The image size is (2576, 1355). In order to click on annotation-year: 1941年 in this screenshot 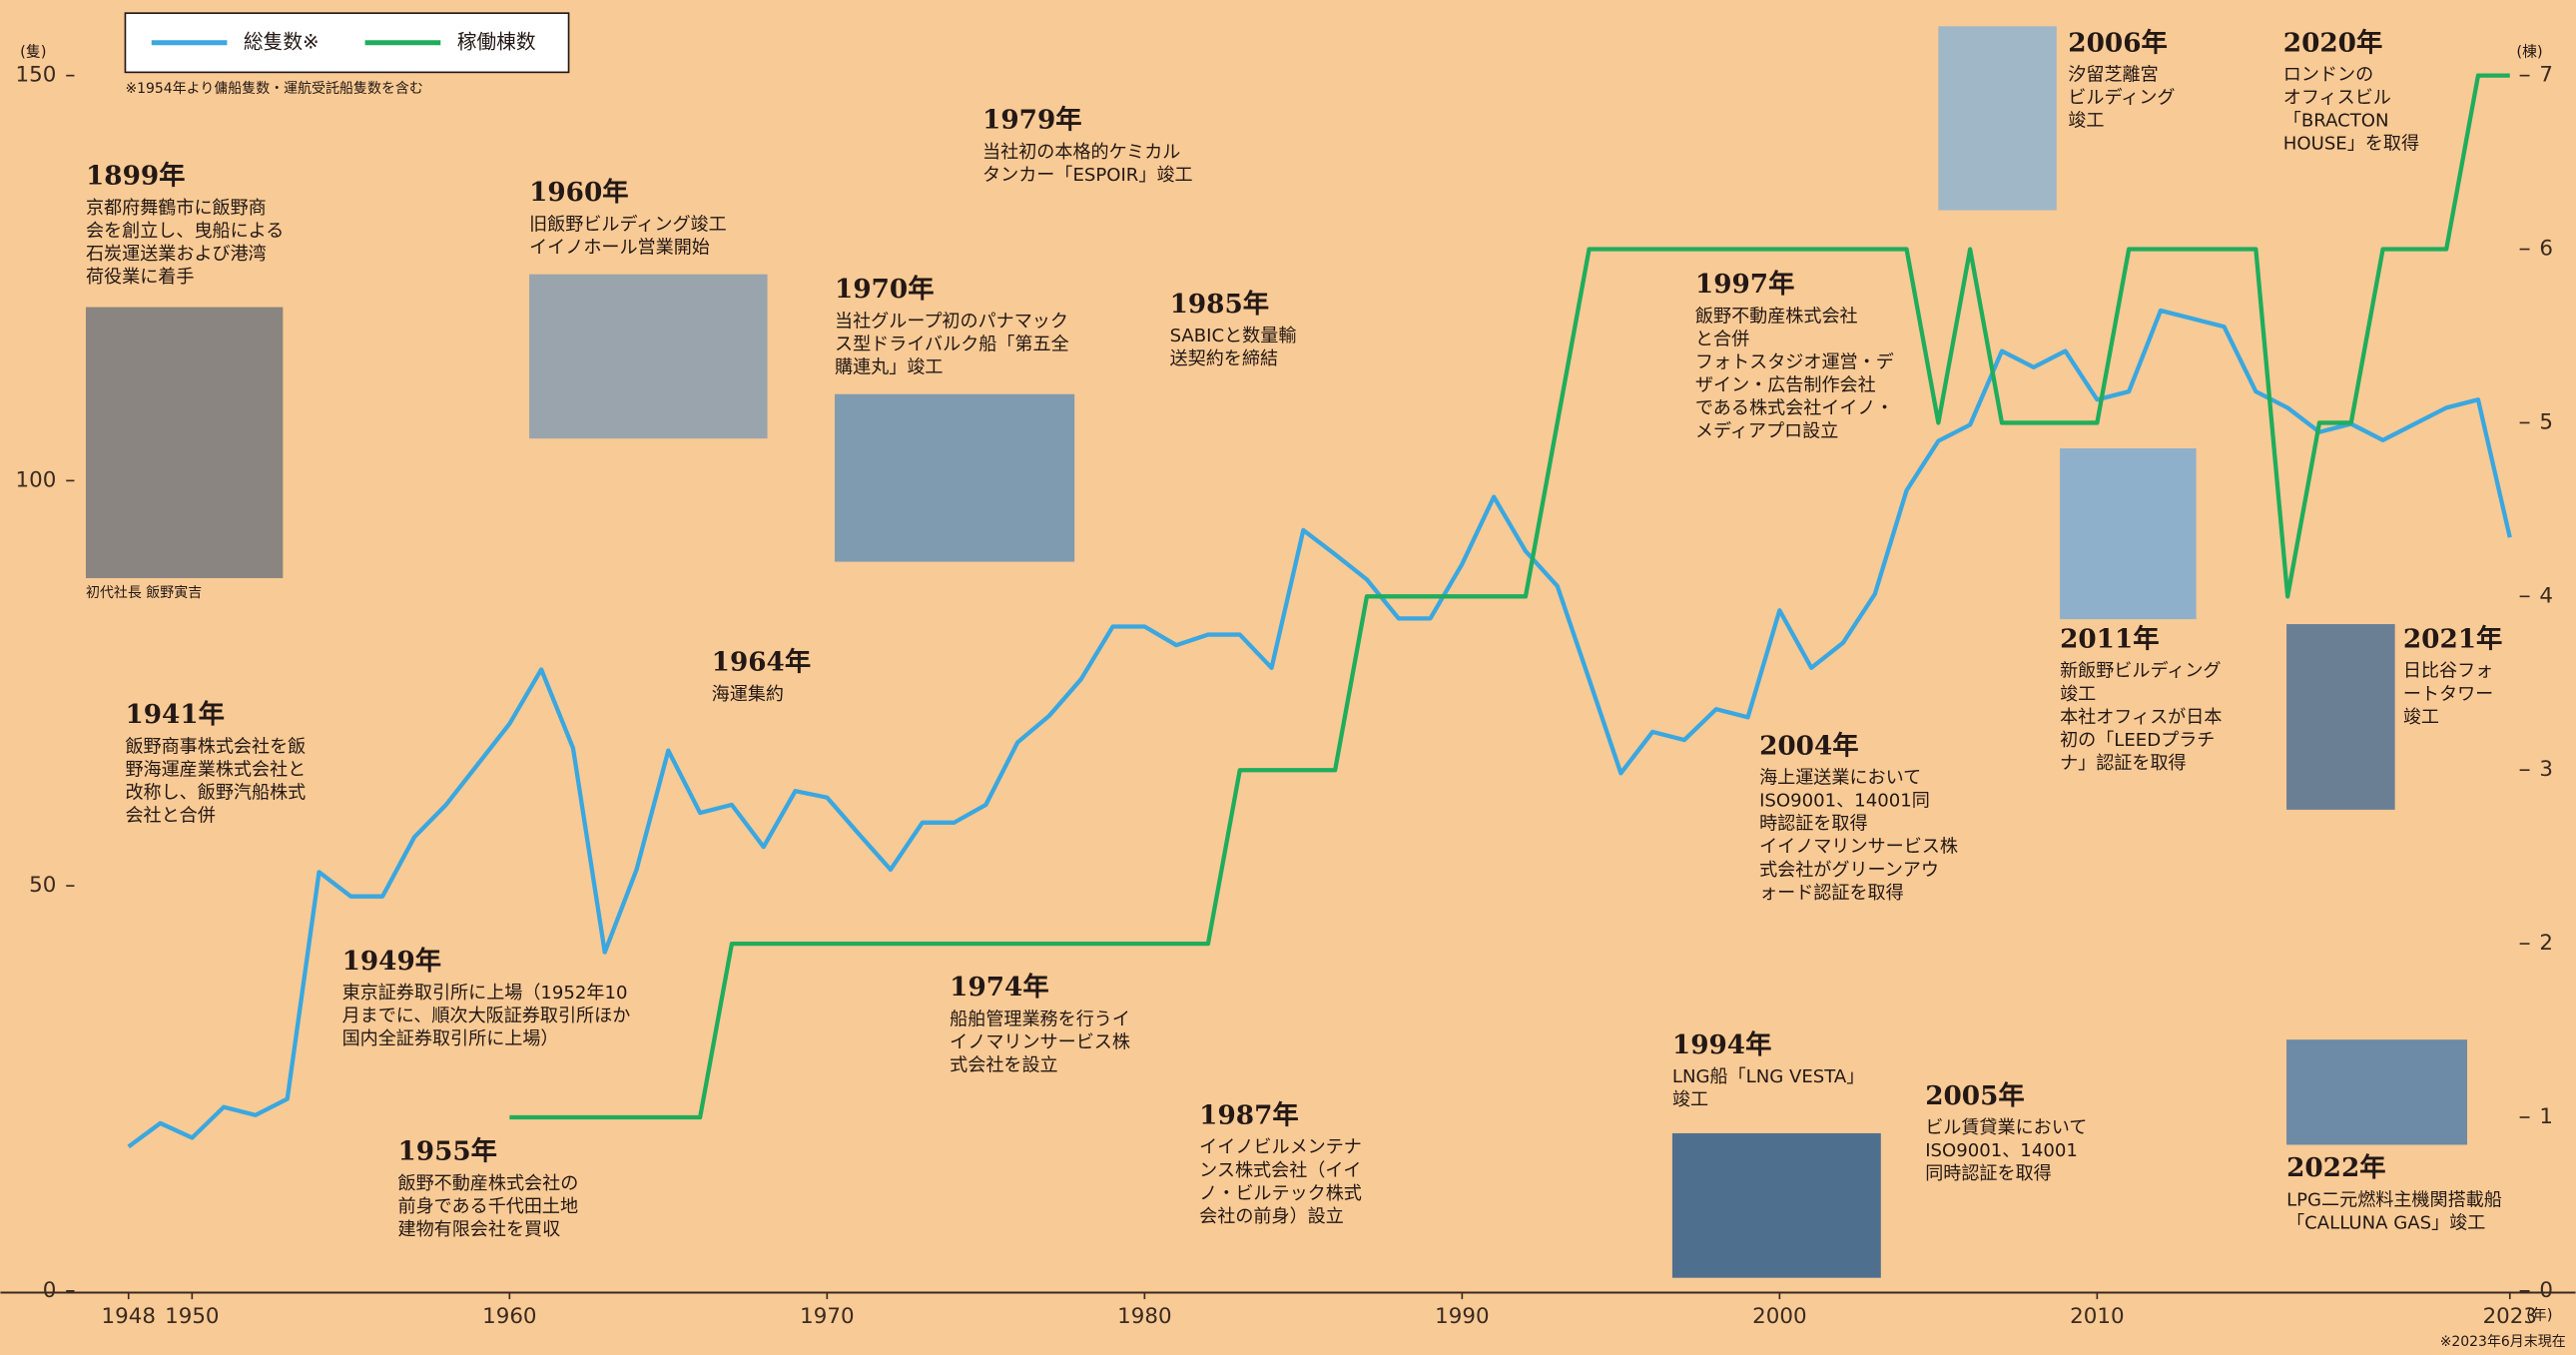, I will do `click(175, 714)`.